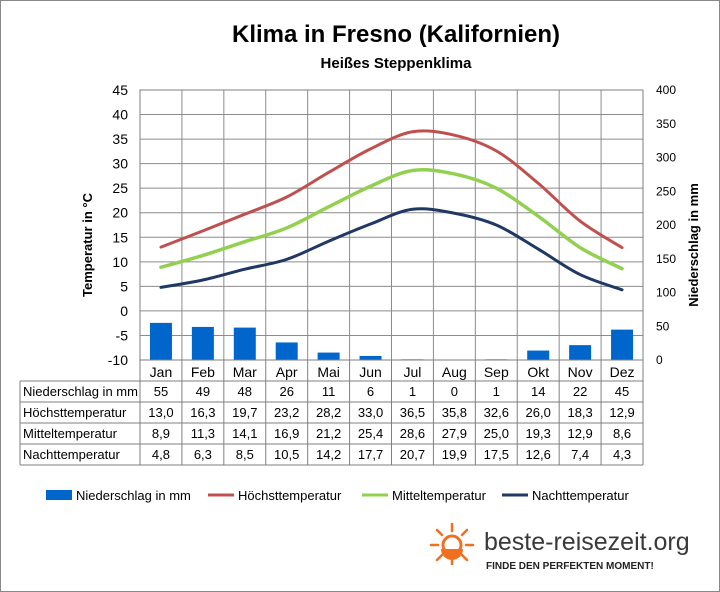  I want to click on max-temp-line, so click(391, 189).